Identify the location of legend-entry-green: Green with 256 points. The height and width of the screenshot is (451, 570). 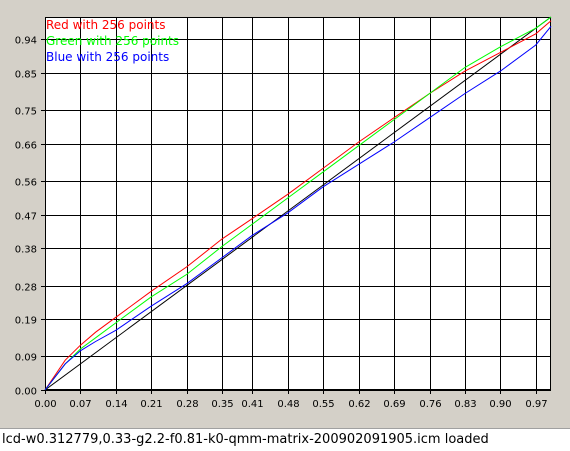
(112, 41).